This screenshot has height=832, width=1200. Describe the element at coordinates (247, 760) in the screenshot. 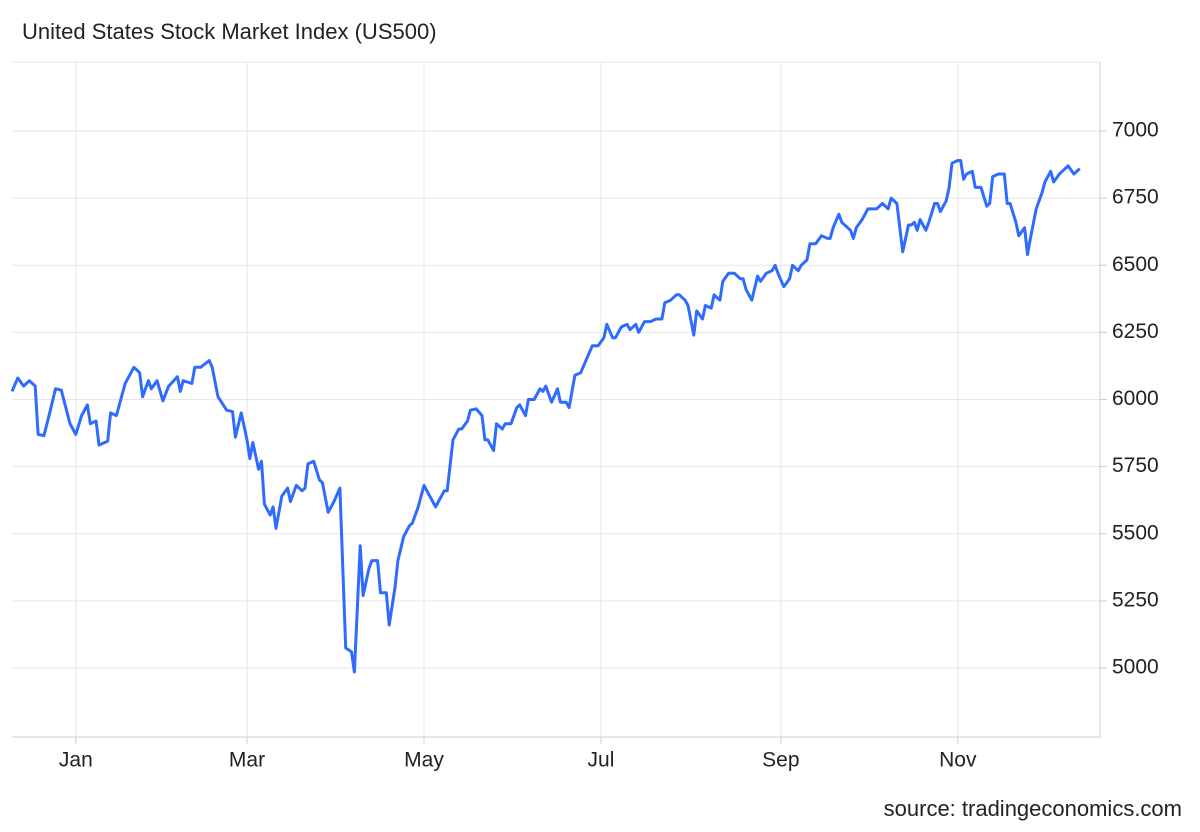

I see `x-tick-label: Mar` at that location.